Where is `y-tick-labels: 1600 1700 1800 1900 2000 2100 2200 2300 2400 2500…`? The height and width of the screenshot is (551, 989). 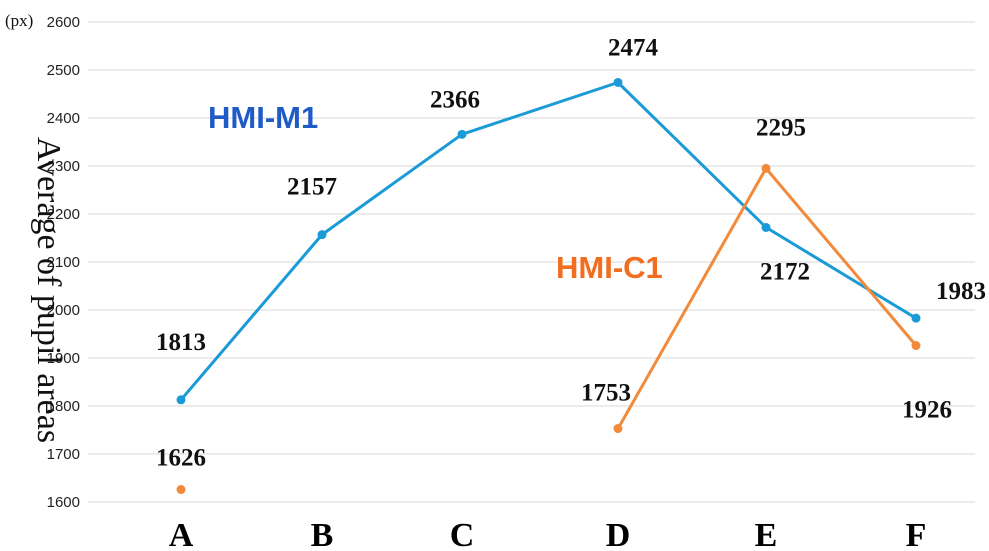
y-tick-labels: 1600 1700 1800 1900 2000 2100 2200 2300 2400 2500… is located at coordinates (63, 262).